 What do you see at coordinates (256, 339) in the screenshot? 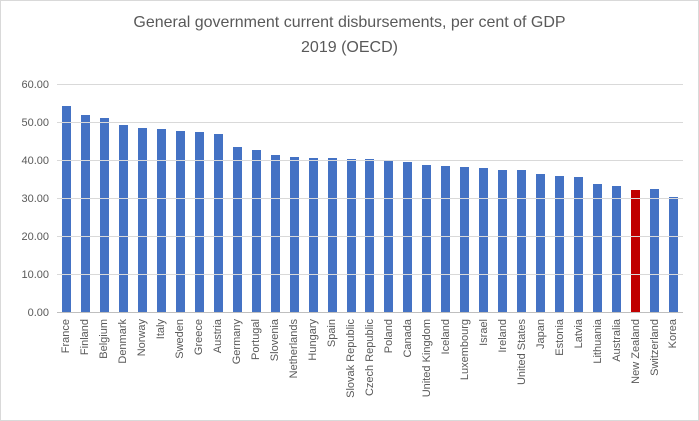
I see `x-label-portugal: Portugal` at bounding box center [256, 339].